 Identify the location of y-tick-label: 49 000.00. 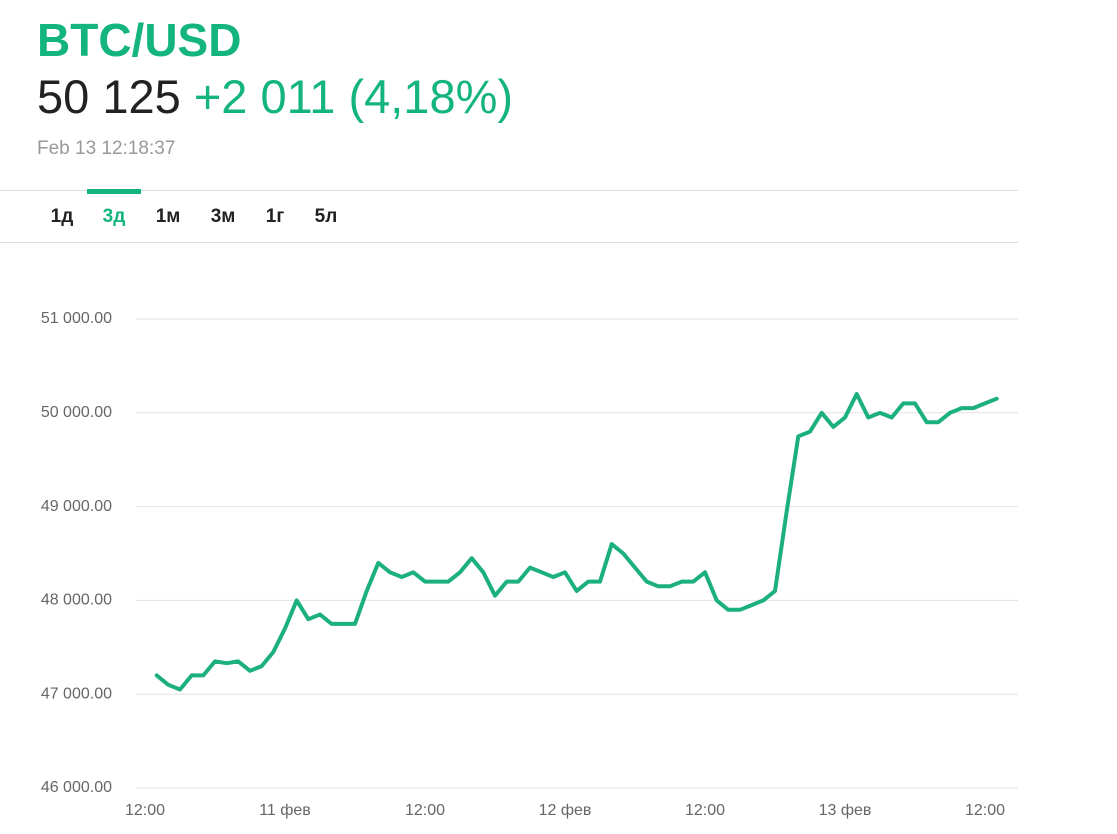
(76, 506).